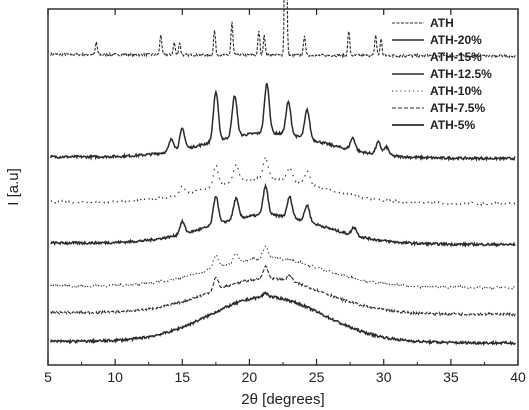  What do you see at coordinates (115, 377) in the screenshot?
I see `x-tick-label: 10` at bounding box center [115, 377].